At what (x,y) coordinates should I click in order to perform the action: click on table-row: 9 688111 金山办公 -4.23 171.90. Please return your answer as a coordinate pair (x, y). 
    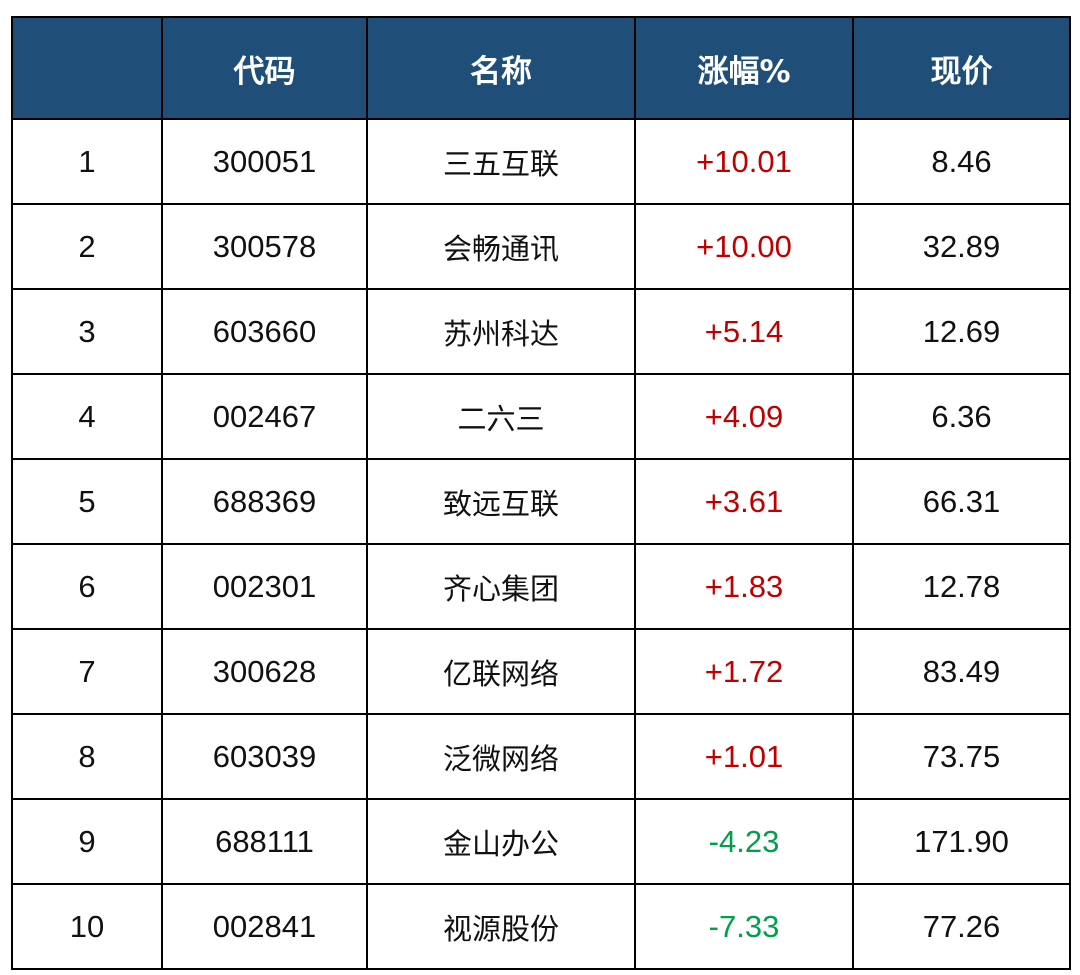
    Looking at the image, I should click on (541, 841).